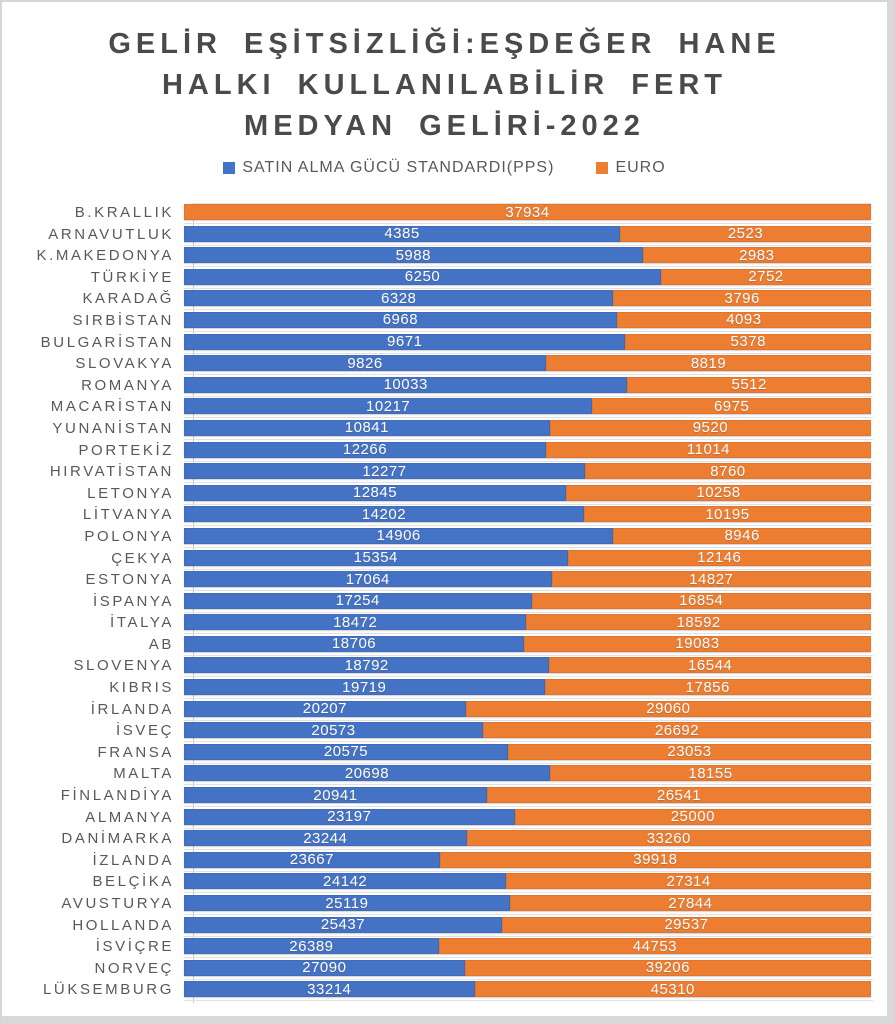 The image size is (895, 1024). Describe the element at coordinates (742, 298) in the screenshot. I see `euro-segment: 3796` at that location.